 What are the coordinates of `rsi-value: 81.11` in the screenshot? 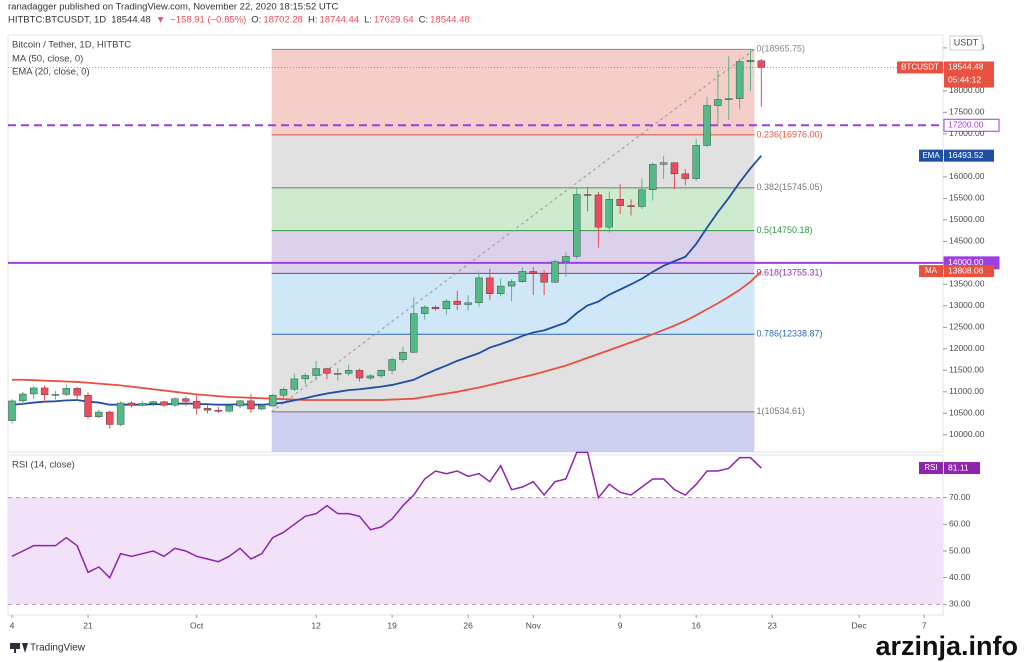 It's located at (958, 467).